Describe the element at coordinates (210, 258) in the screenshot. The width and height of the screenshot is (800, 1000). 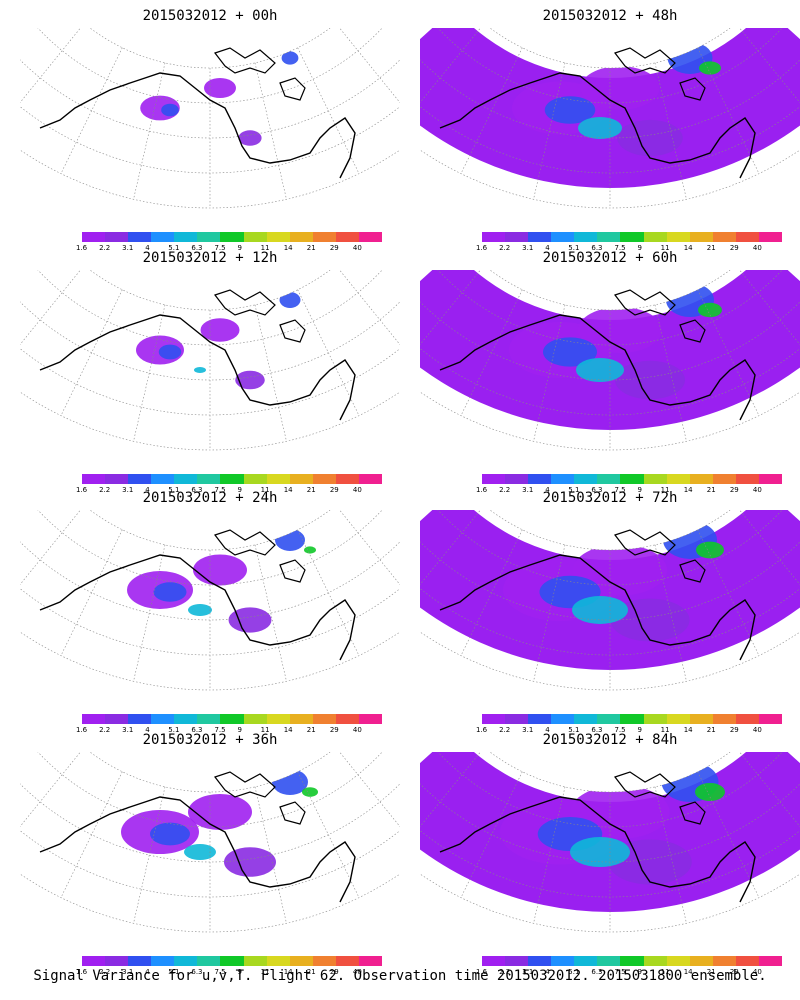
I see `panel-title: 2015032012 + 12h` at that location.